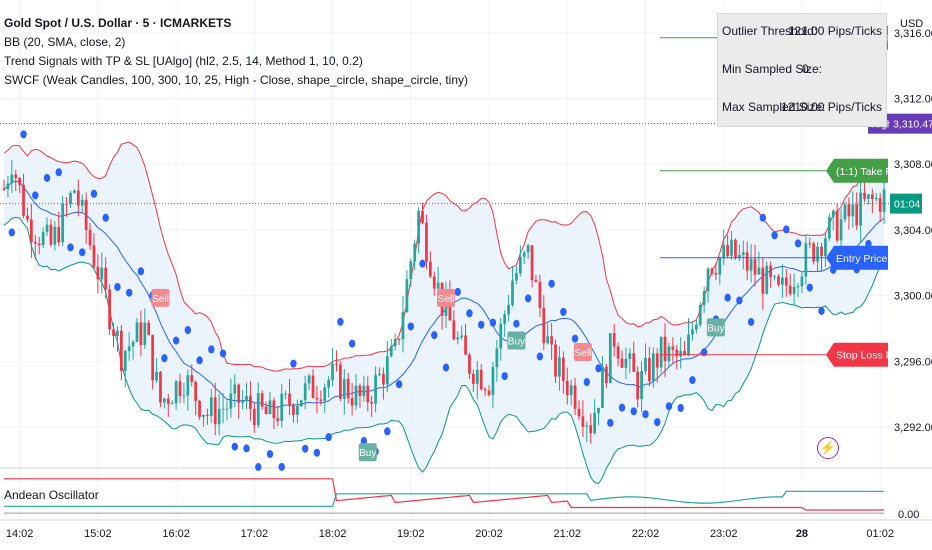 This screenshot has height=550, width=932. What do you see at coordinates (828, 448) in the screenshot?
I see `lightning-icon: ⚡` at bounding box center [828, 448].